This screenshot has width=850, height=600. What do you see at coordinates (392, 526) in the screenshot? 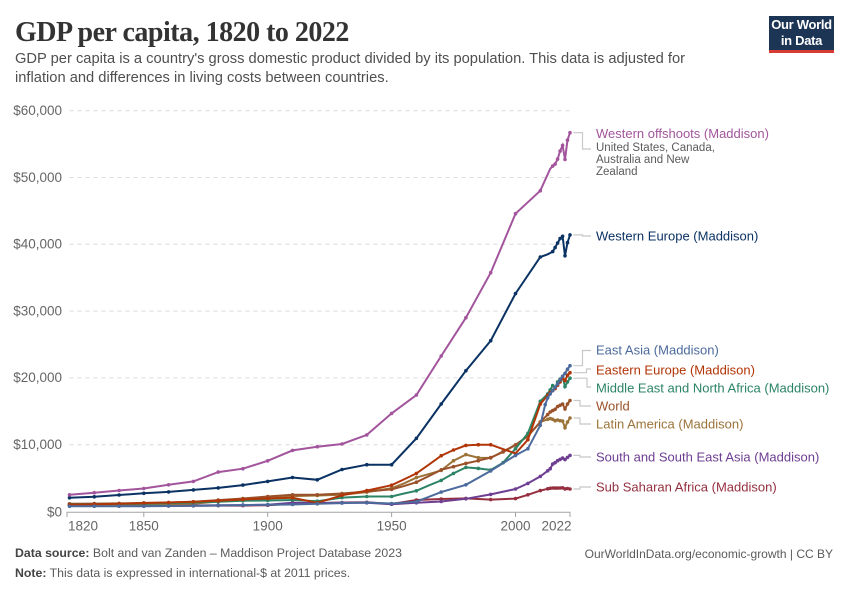
I see `svg-text: 1950` at bounding box center [392, 526].